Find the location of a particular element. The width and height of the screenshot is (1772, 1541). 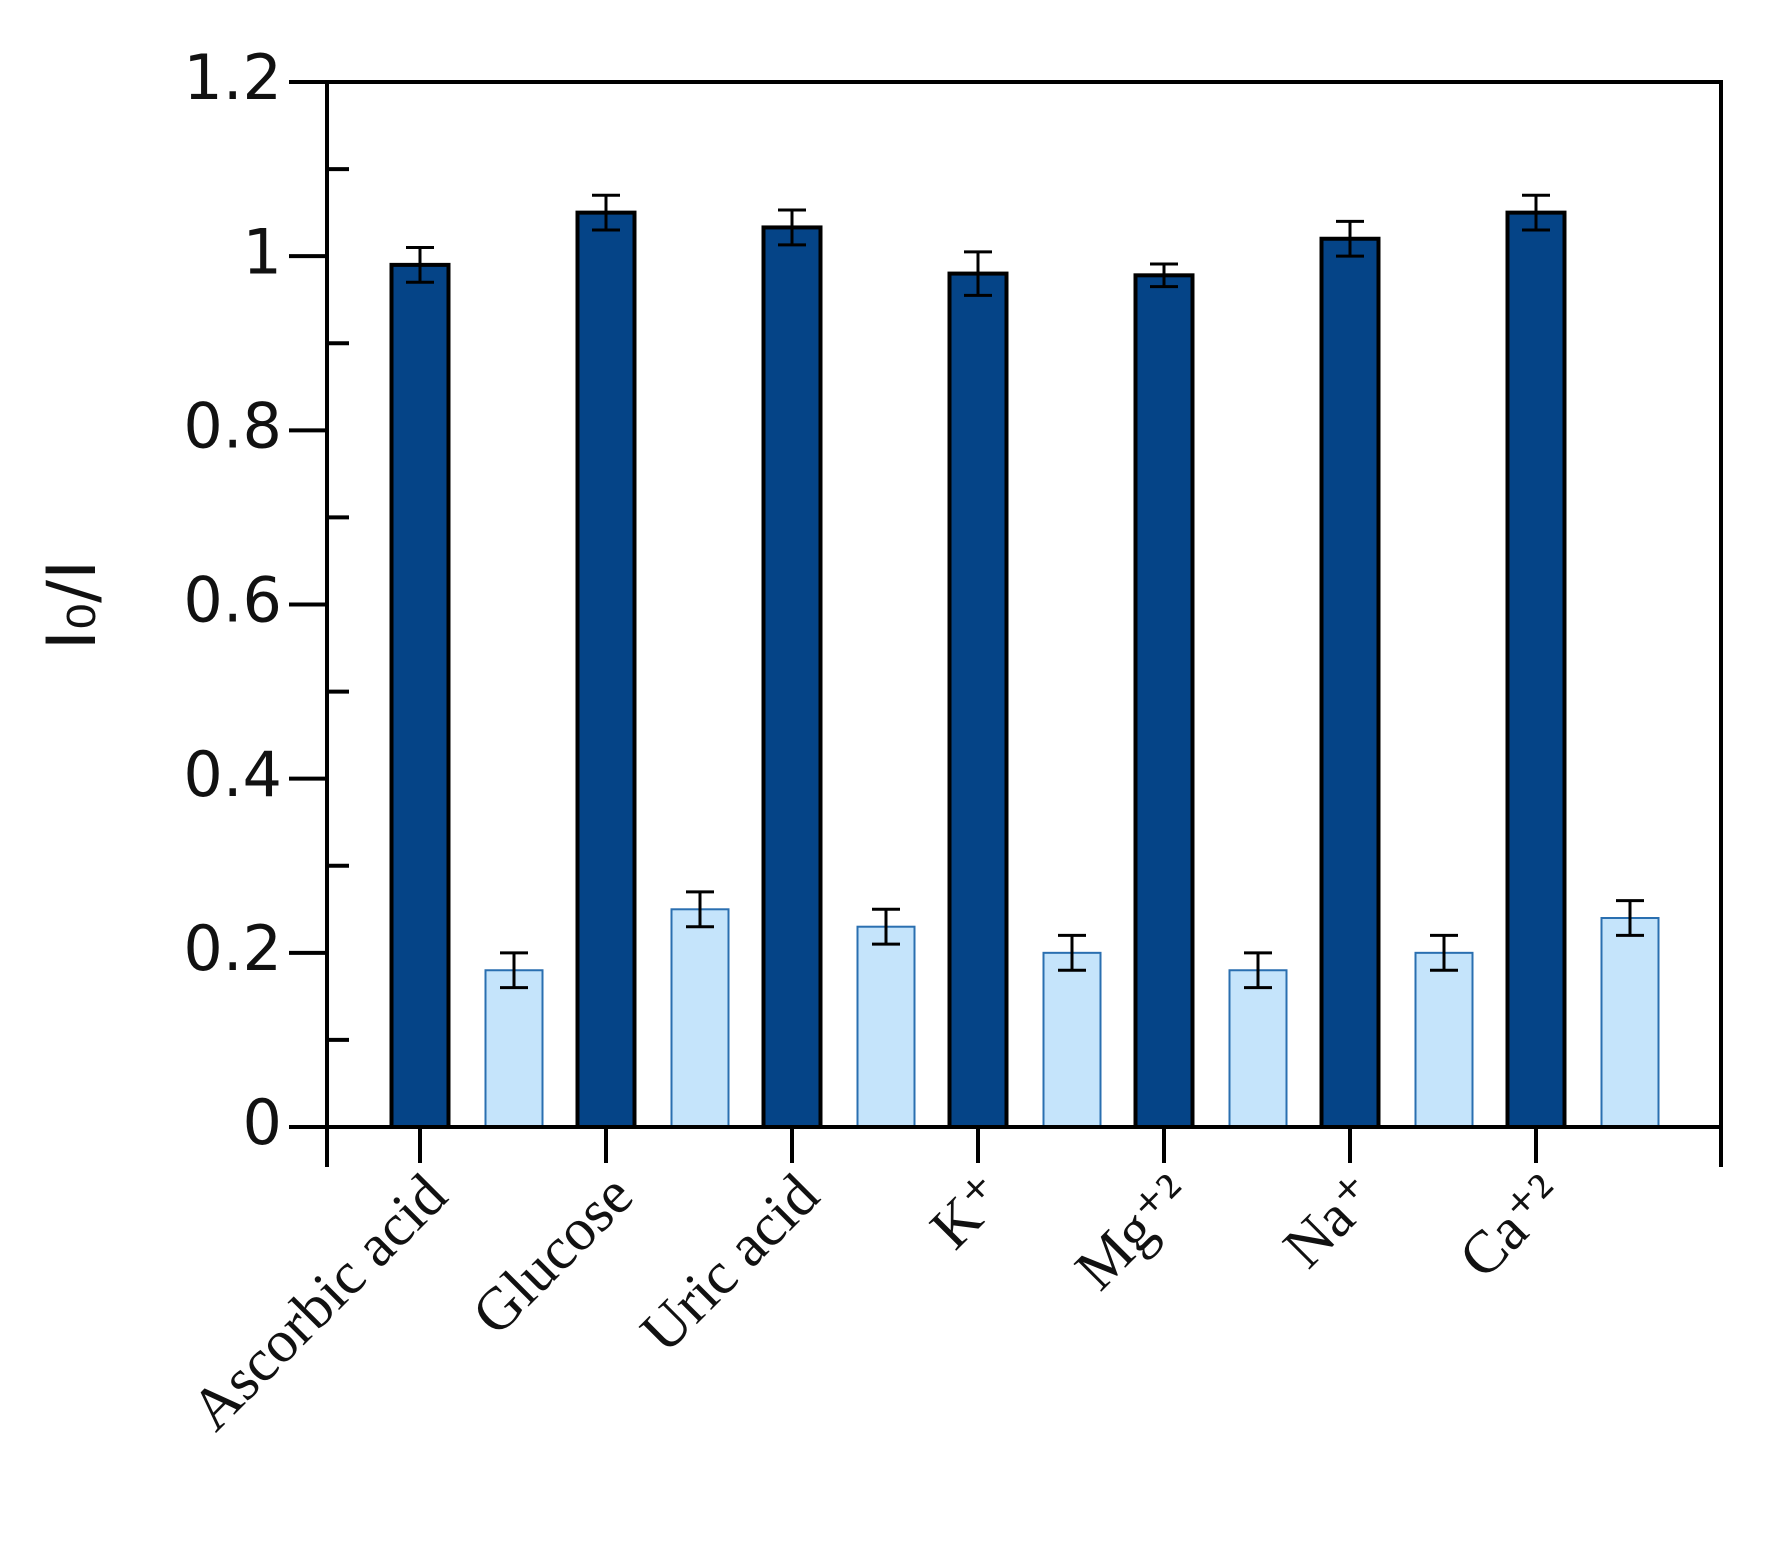

x-tick-label: Uric acid is located at coordinates (729, 1263).